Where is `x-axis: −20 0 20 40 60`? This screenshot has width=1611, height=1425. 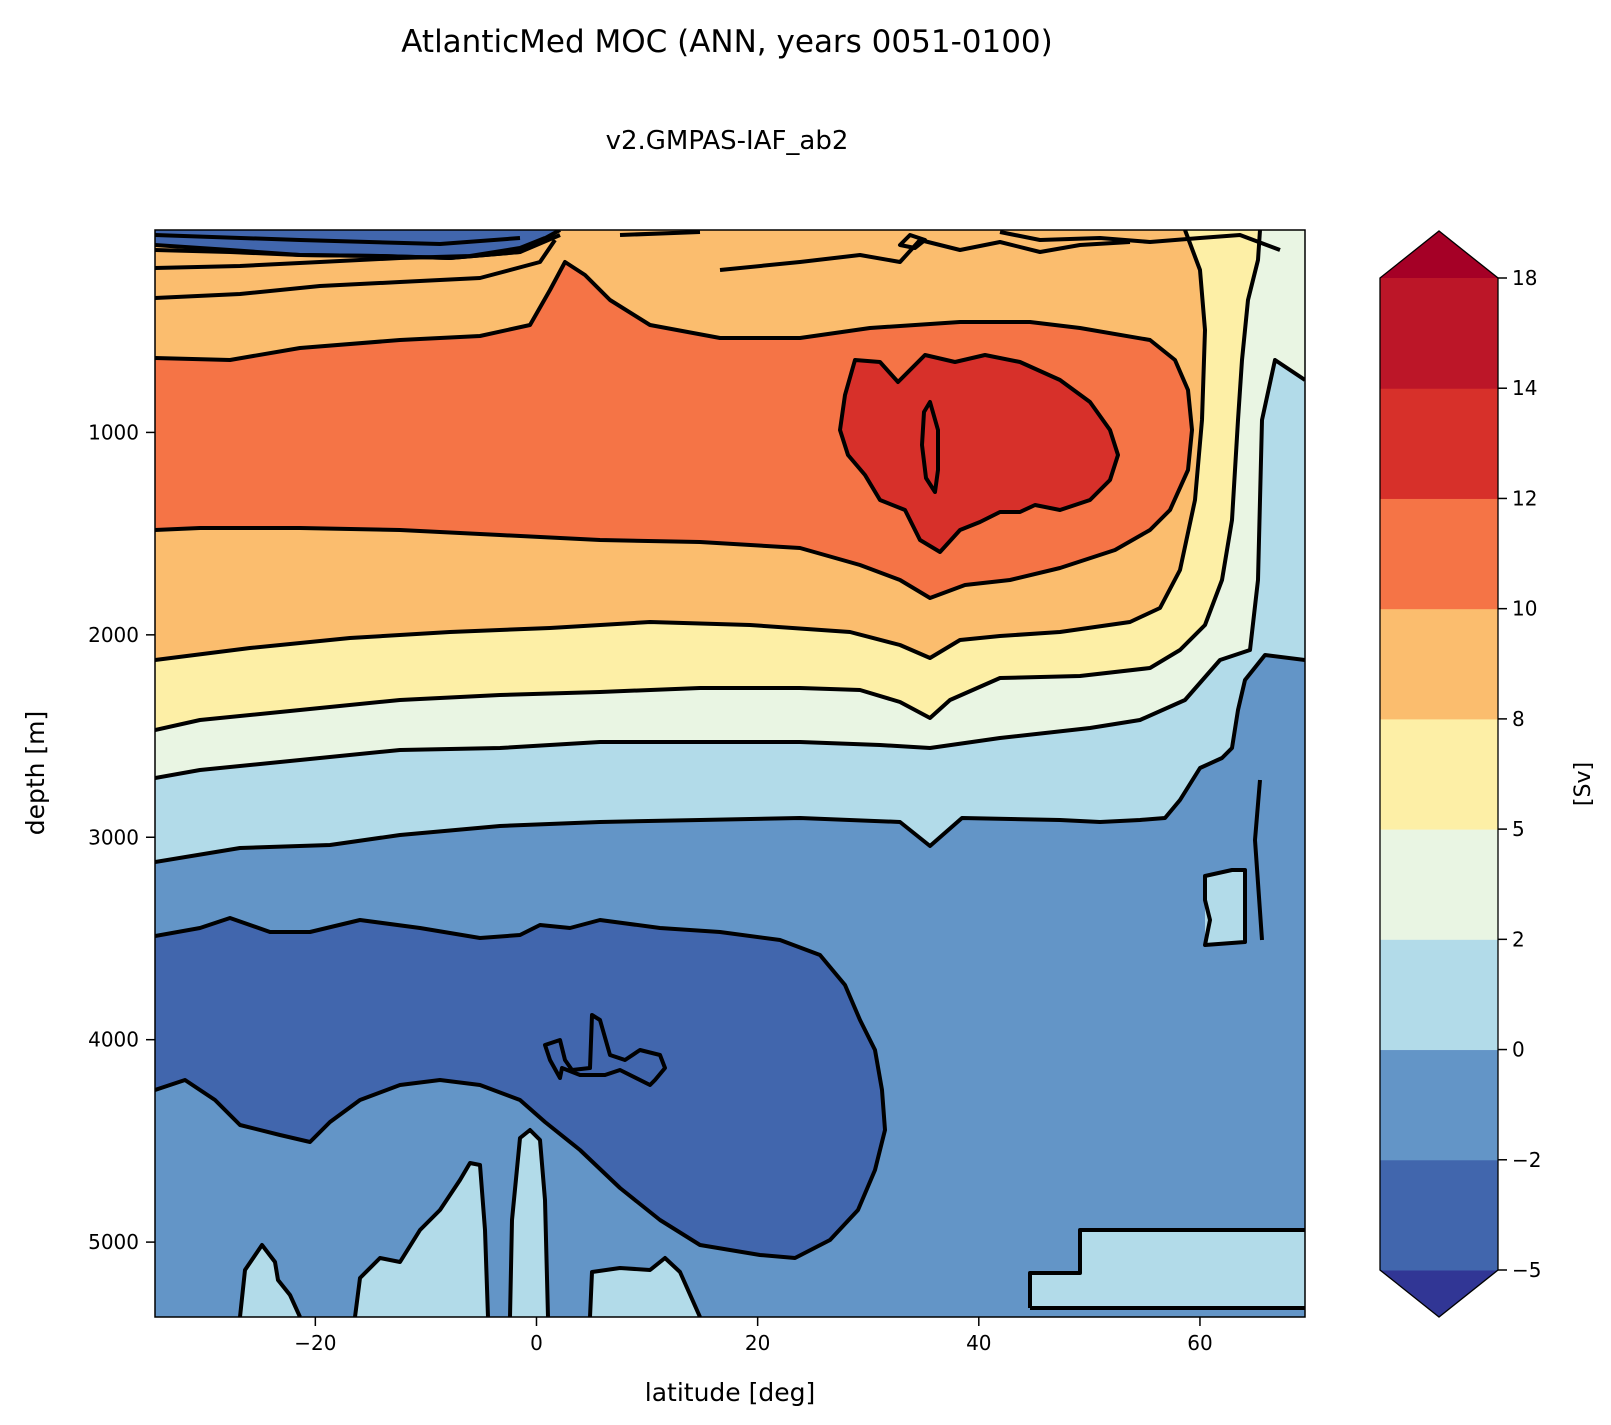
x-axis: −20 0 20 40 60 is located at coordinates (753, 1336).